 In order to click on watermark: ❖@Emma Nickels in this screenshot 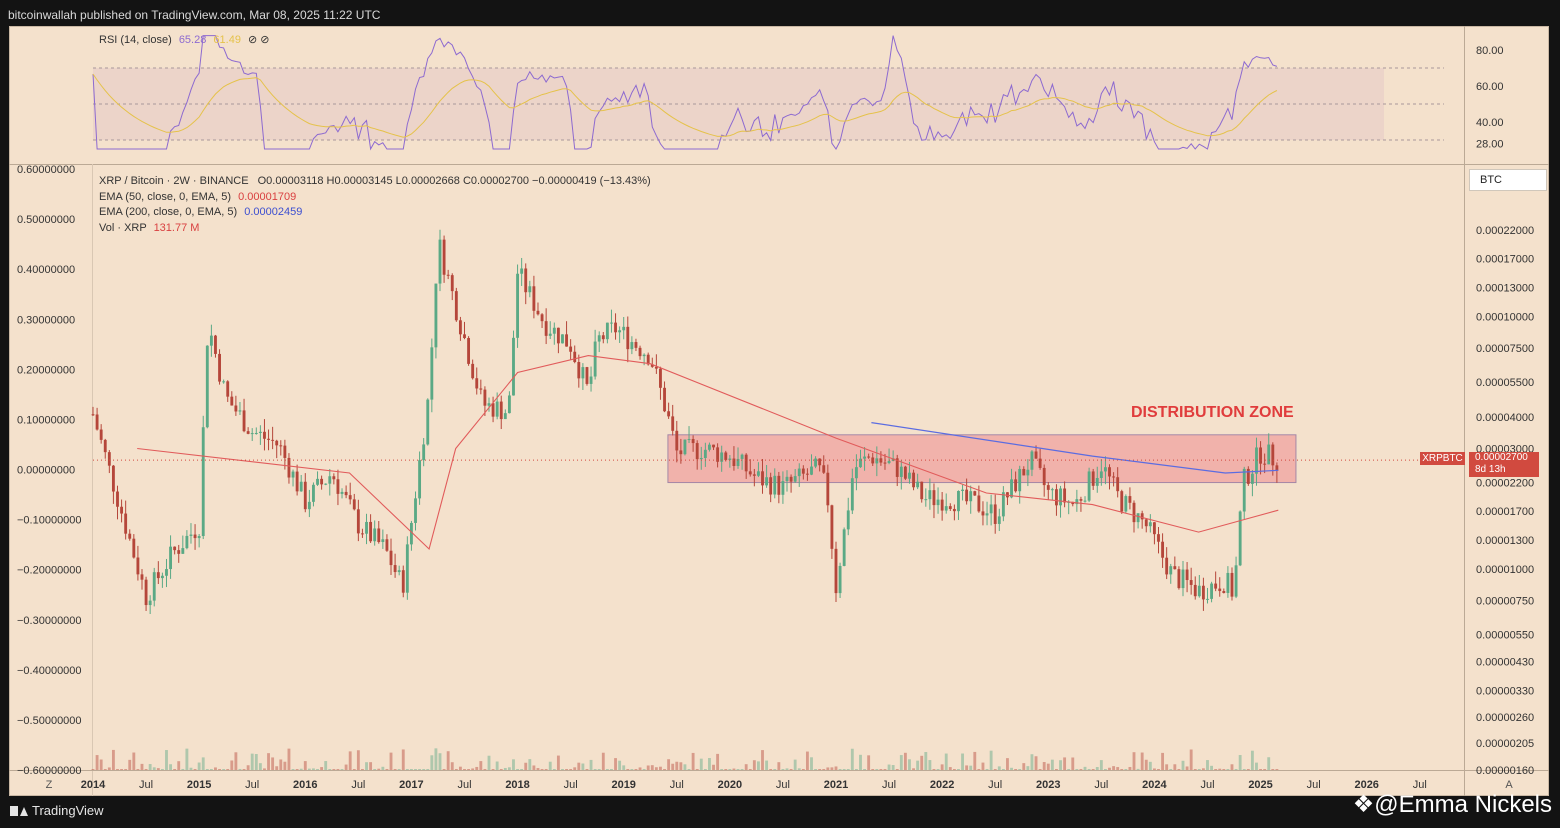, I will do `click(1452, 804)`.